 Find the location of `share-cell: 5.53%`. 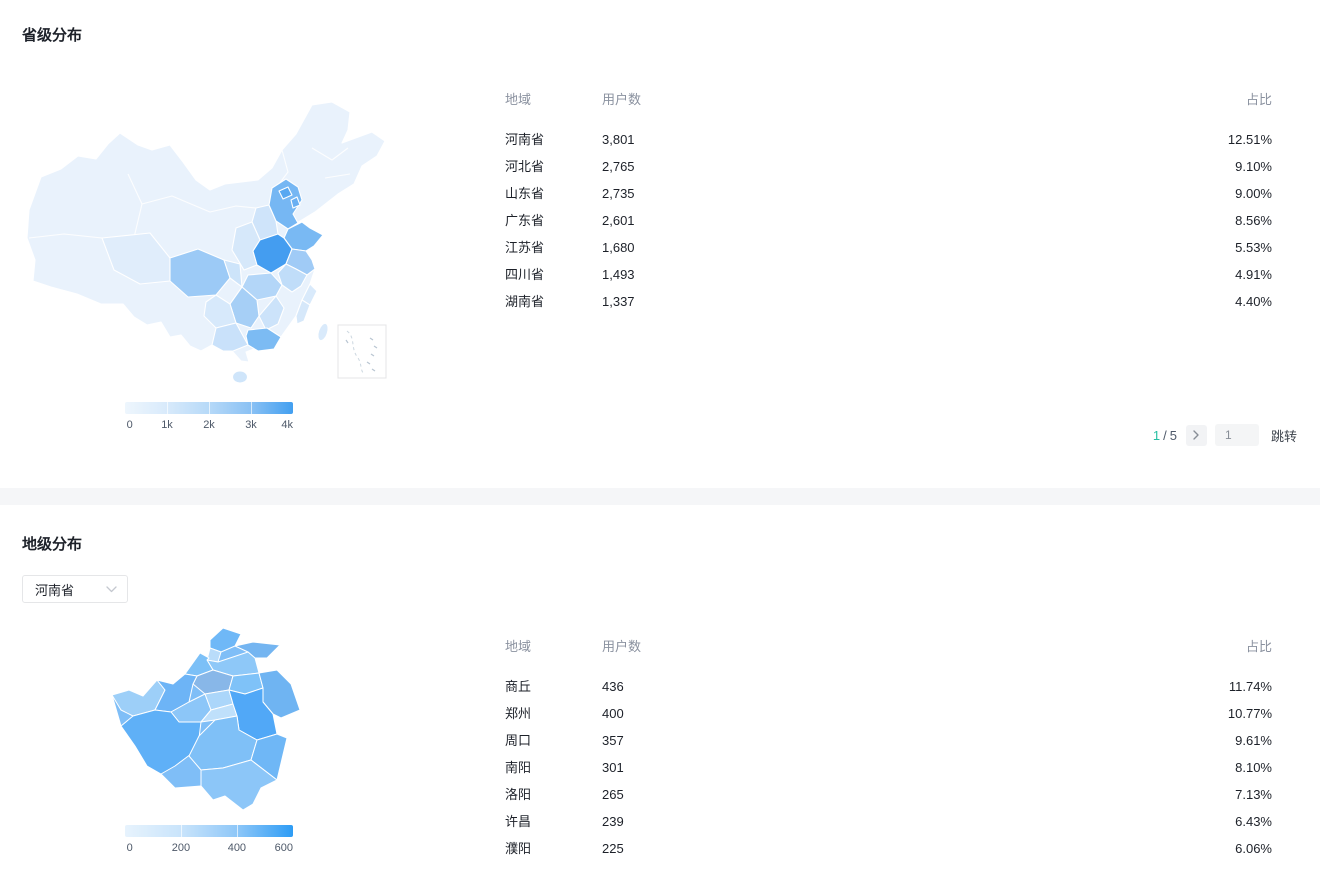

share-cell: 5.53% is located at coordinates (1253, 247).